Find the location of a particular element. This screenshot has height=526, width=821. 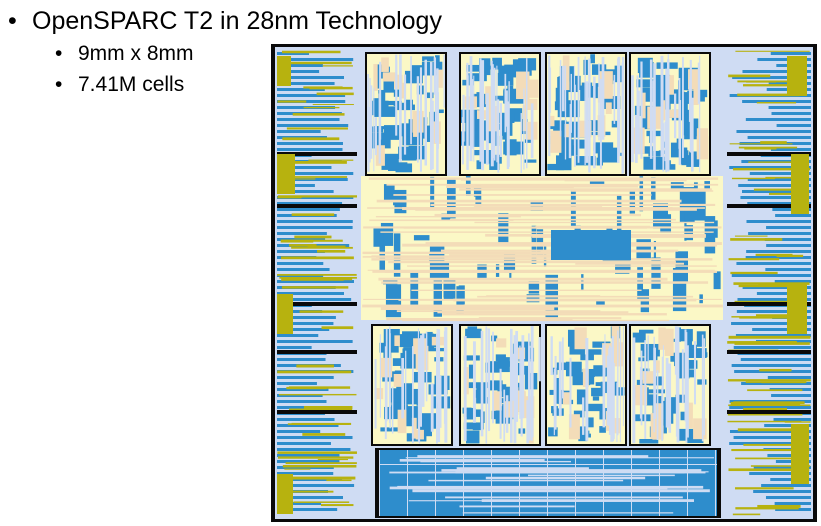

bullet-text: 9mm x 8mm is located at coordinates (136, 53).